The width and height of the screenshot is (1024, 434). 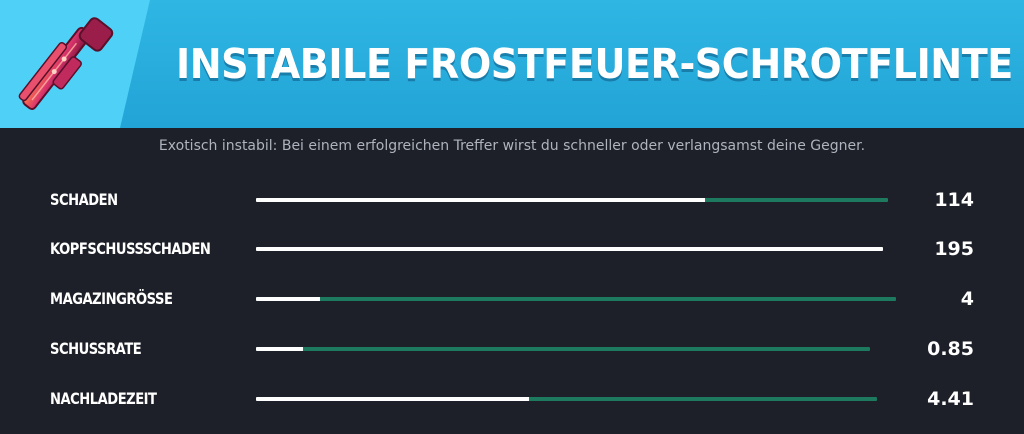 What do you see at coordinates (111, 298) in the screenshot?
I see `stat-label: MAGAZINGRÖSSE` at bounding box center [111, 298].